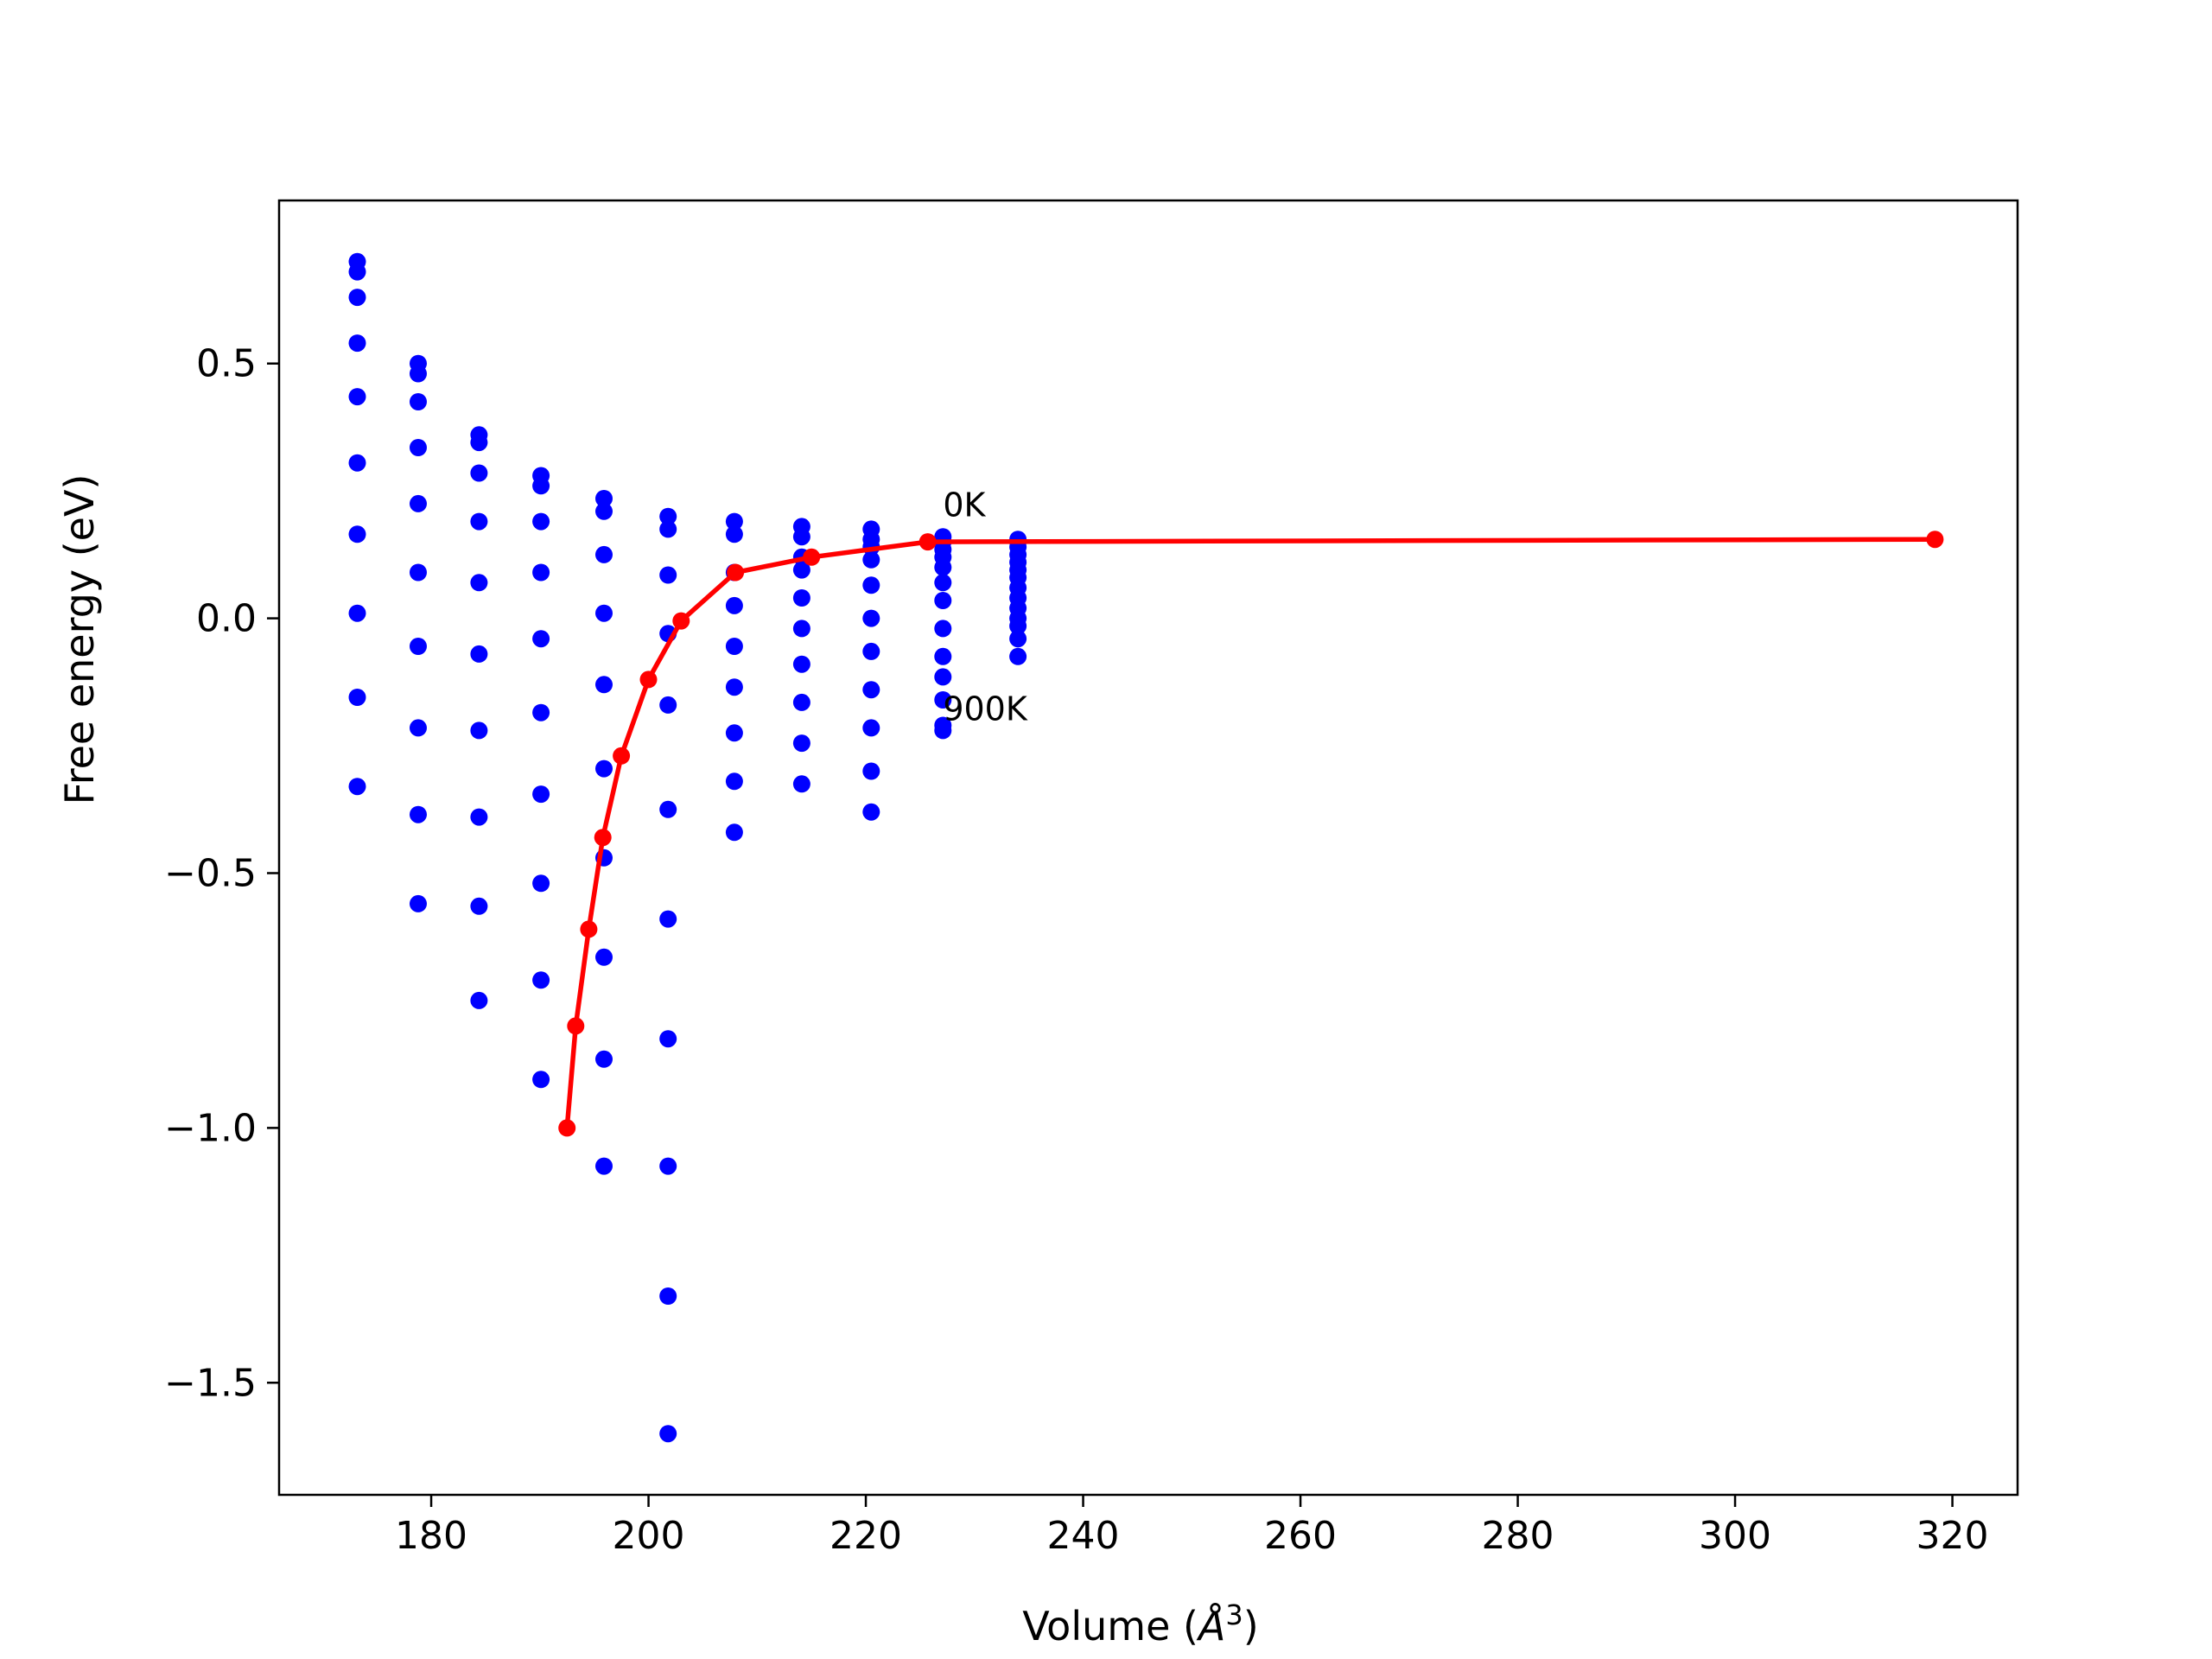 The width and height of the screenshot is (2212, 1659). I want to click on x-axis-ticks: 180 200 220 240 260 280 300 320, so click(1192, 1526).